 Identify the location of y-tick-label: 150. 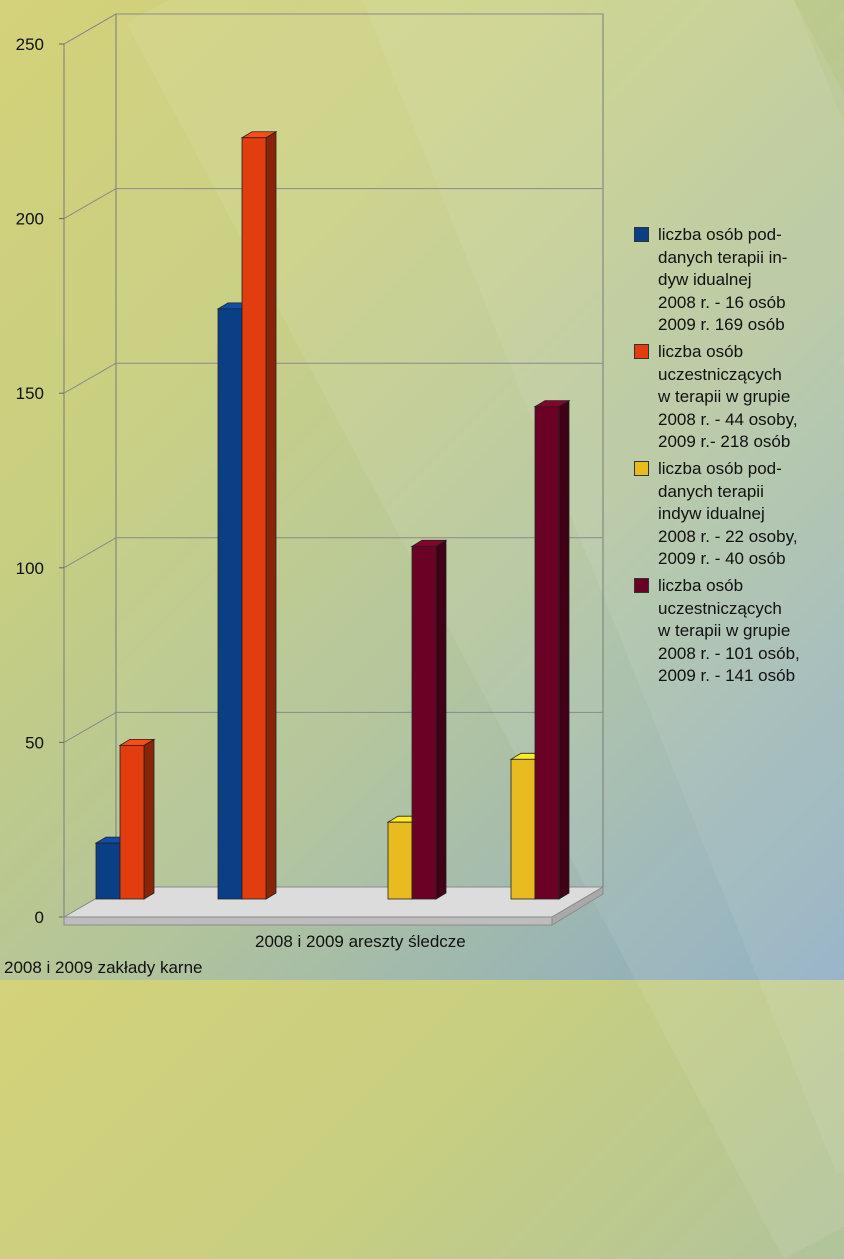
(30, 393).